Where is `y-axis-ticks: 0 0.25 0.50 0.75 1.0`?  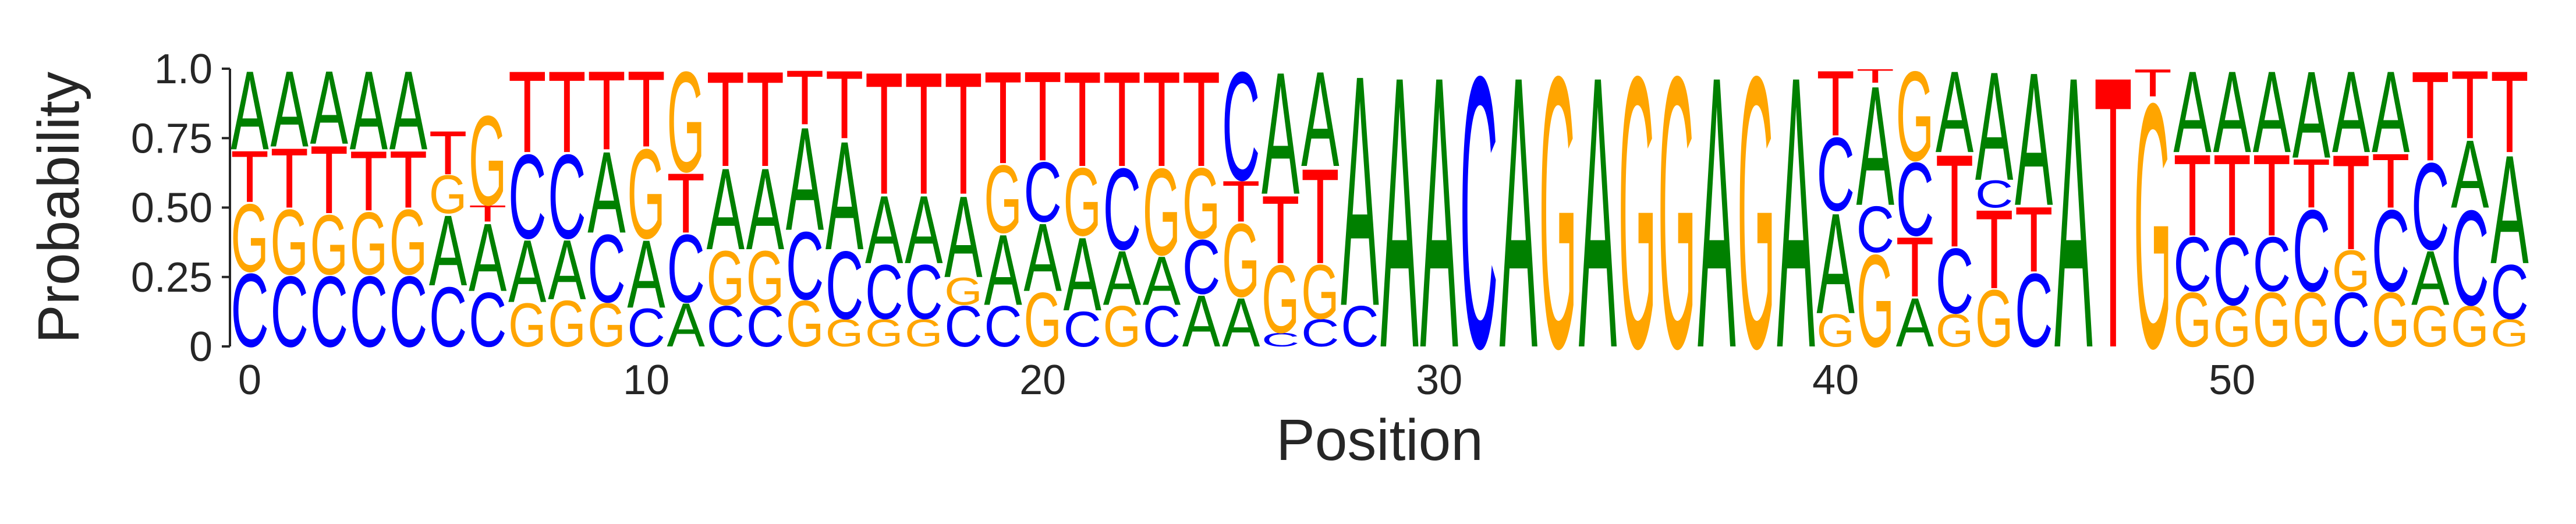
y-axis-ticks: 0 0.25 0.50 0.75 1.0 is located at coordinates (180, 208).